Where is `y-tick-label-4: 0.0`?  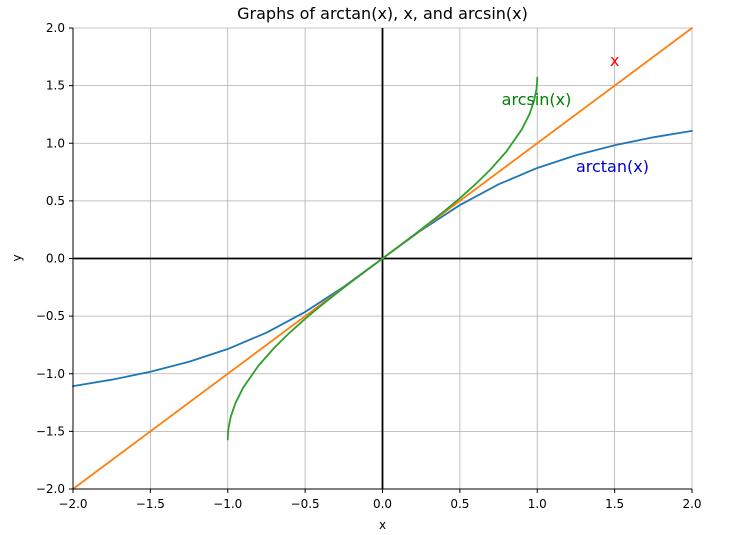
y-tick-label-4: 0.0 is located at coordinates (55, 259).